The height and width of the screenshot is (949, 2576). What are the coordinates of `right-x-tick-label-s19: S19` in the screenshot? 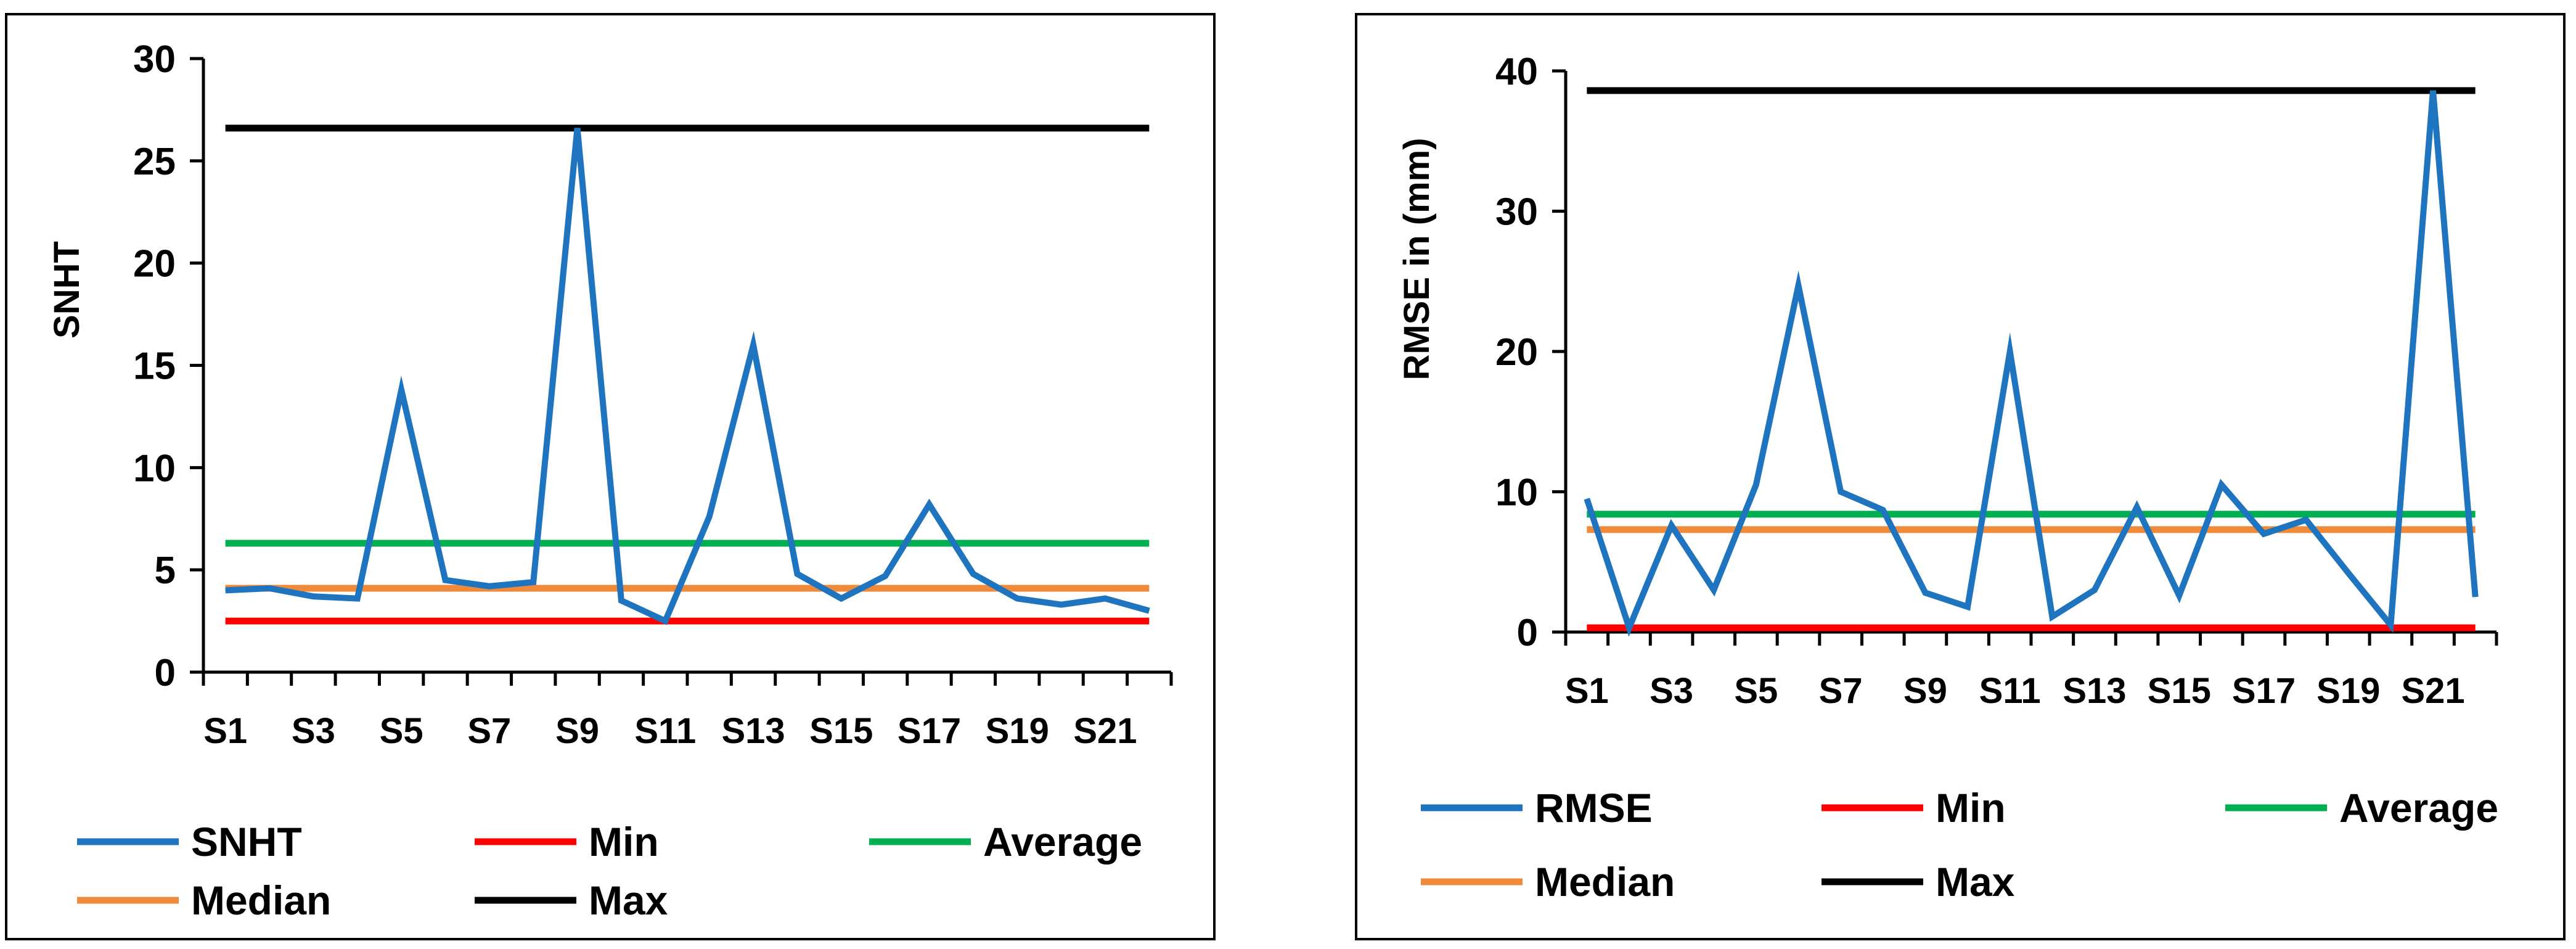 It's located at (2348, 691).